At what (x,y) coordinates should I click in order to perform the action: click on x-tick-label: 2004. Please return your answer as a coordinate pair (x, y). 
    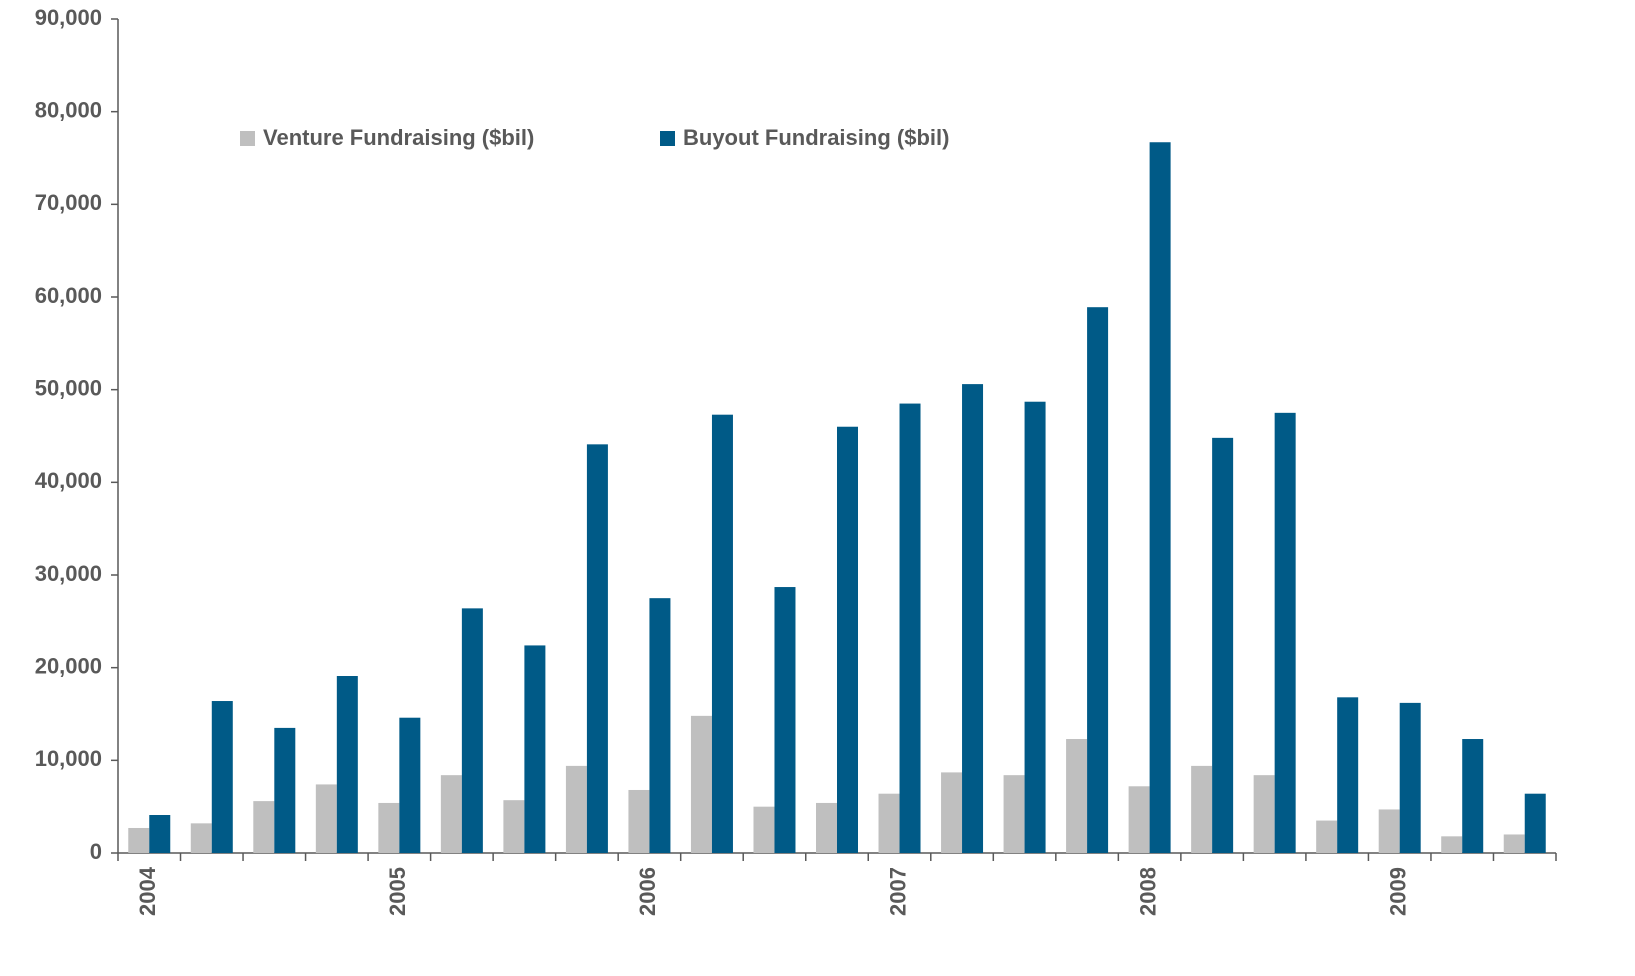
    Looking at the image, I should click on (147, 891).